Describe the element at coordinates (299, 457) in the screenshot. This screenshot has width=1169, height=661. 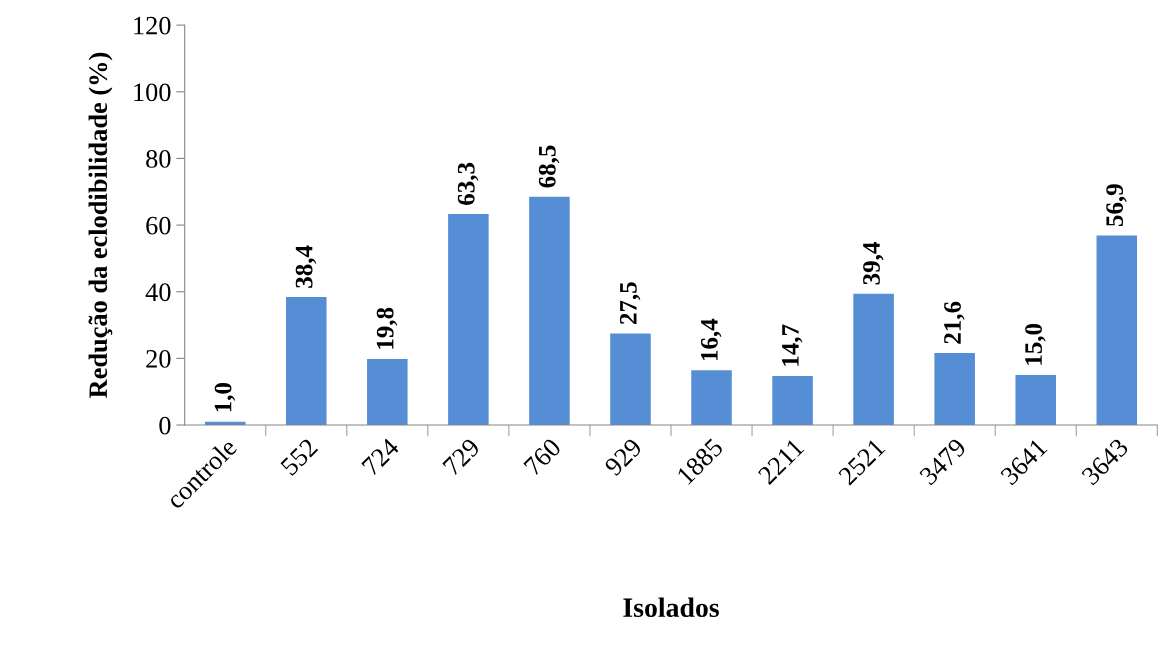
I see `x-tick-label: 552` at that location.